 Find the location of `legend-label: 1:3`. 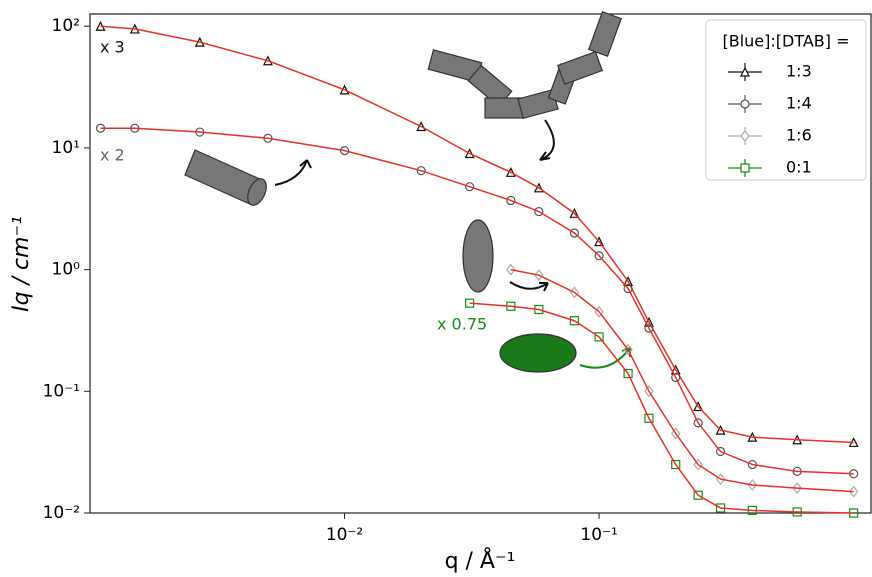

legend-label: 1:3 is located at coordinates (799, 71).